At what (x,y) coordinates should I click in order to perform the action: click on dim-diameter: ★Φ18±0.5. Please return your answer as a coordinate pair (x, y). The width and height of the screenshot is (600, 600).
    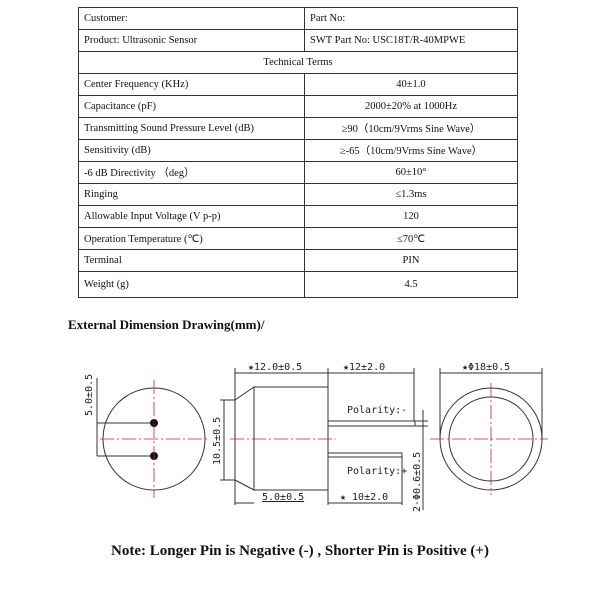
    Looking at the image, I should click on (486, 367).